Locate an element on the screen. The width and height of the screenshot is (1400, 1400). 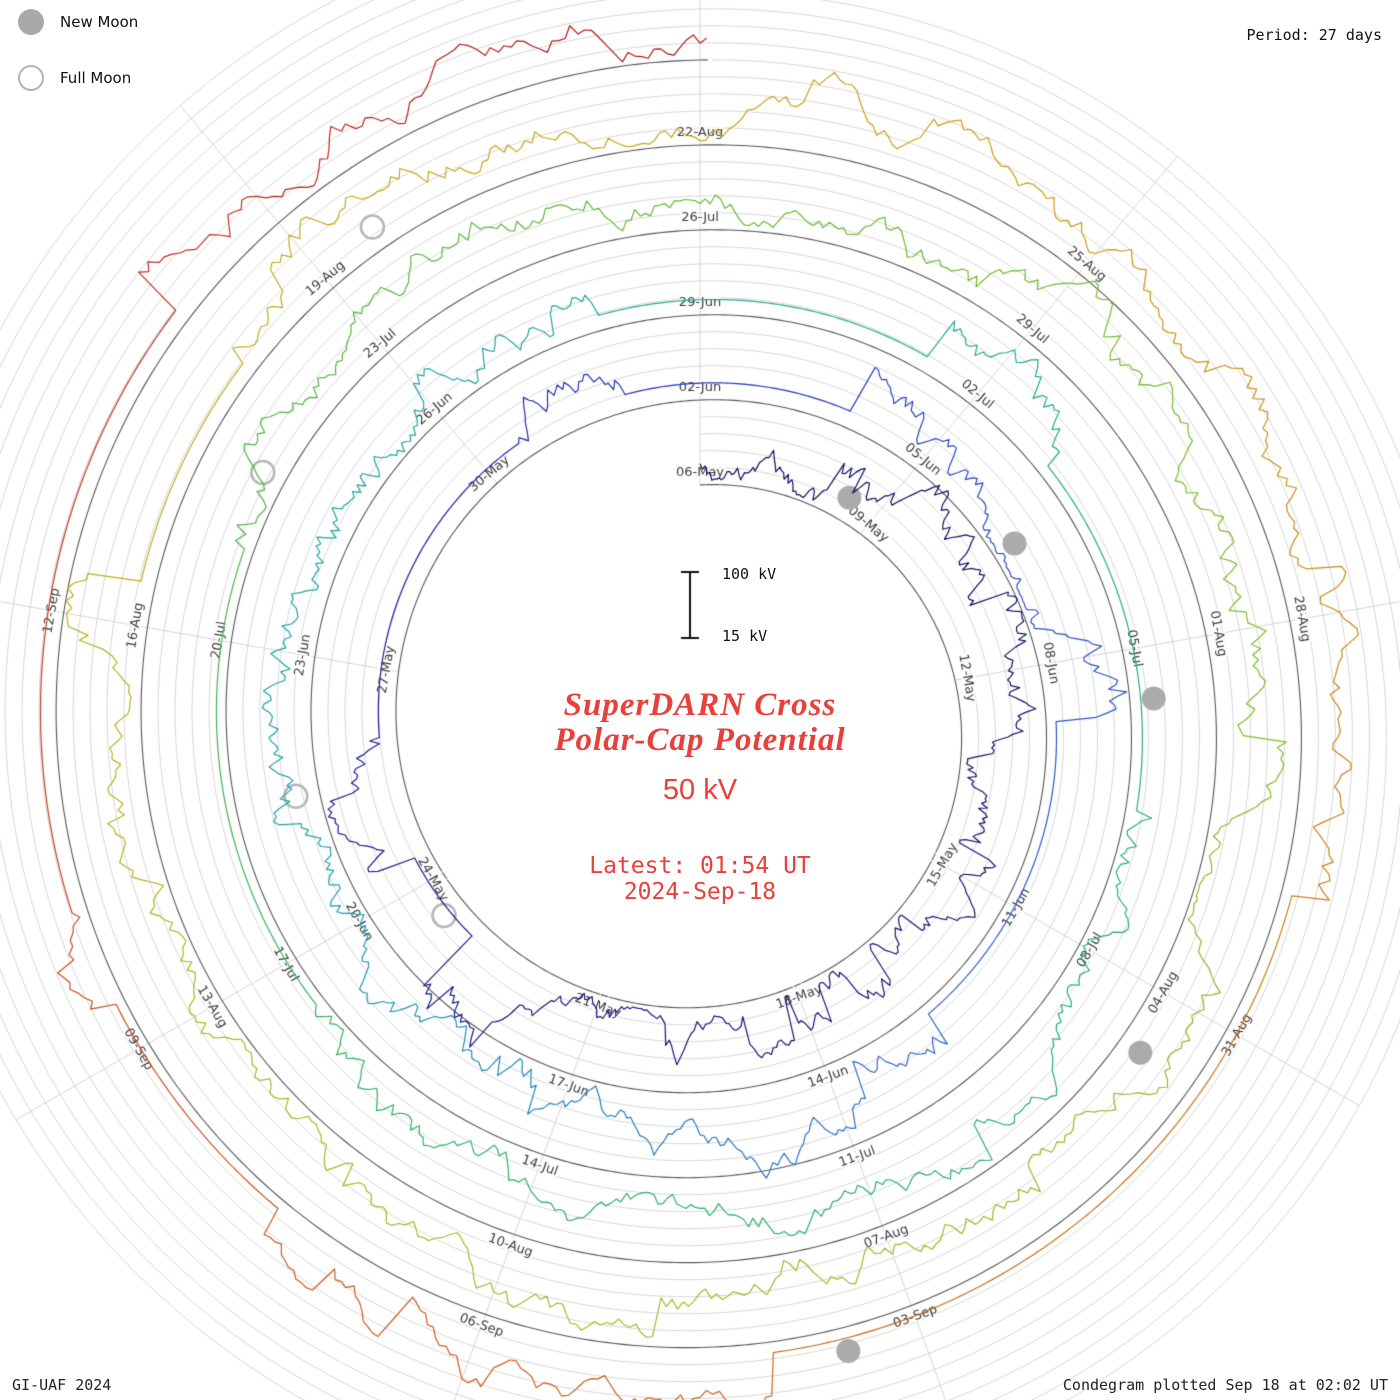
legend-item-new-moon: New Moon is located at coordinates (78, 22).